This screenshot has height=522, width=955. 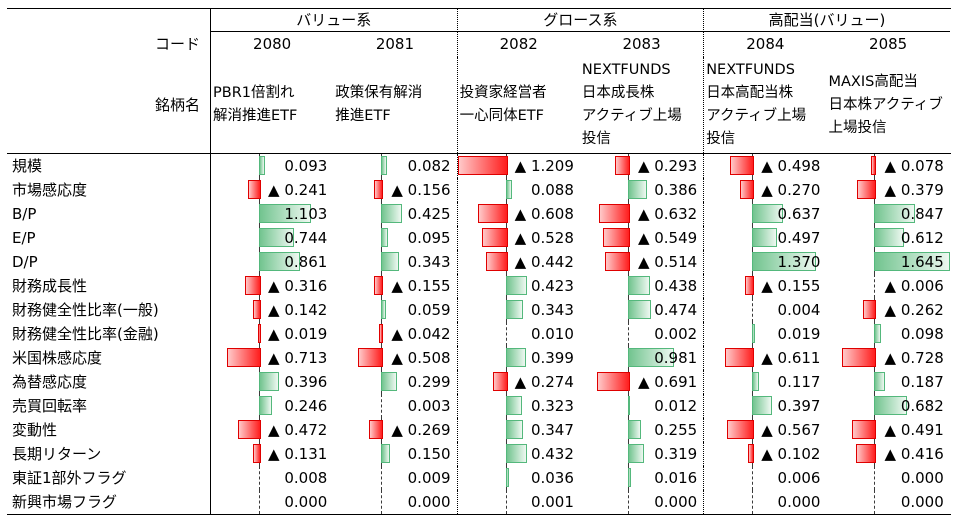 What do you see at coordinates (764, 430) in the screenshot?
I see `value-cell: ▲ 0.567` at bounding box center [764, 430].